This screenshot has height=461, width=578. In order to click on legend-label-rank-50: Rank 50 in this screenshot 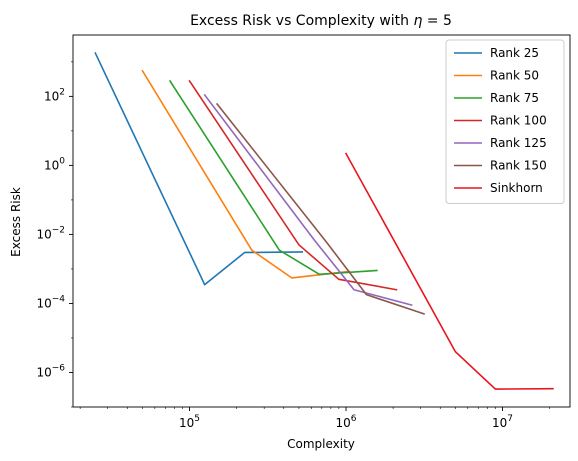, I will do `click(514, 76)`.